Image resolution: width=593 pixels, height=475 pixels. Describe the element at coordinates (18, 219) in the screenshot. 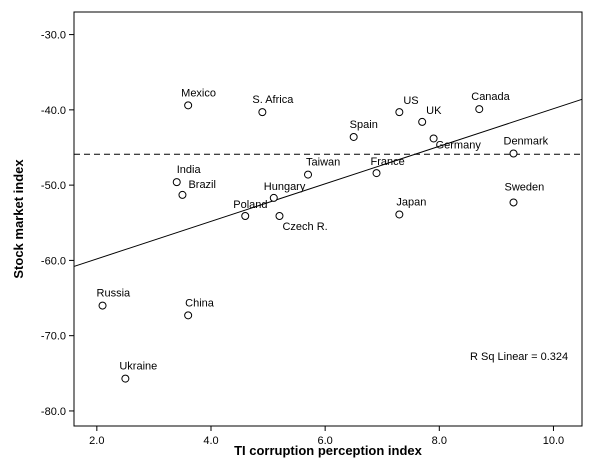

I see `y-axis-title: Stock market index` at that location.